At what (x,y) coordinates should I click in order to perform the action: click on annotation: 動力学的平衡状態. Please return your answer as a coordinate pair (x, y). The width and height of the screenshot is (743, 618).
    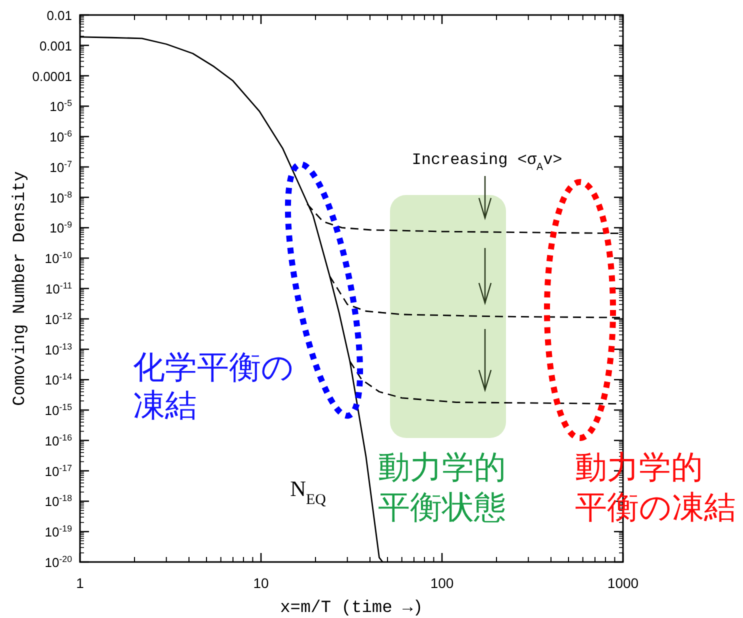
    Looking at the image, I should click on (442, 487).